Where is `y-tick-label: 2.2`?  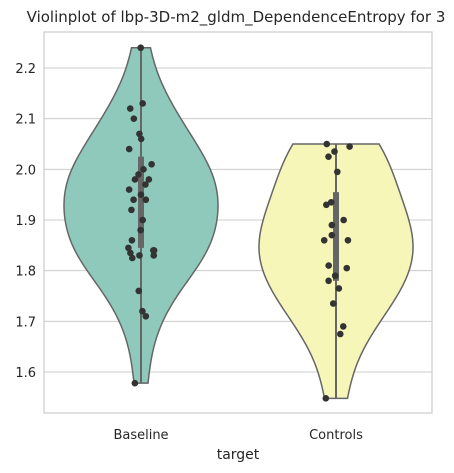 y-tick-label: 2.2 is located at coordinates (25, 69).